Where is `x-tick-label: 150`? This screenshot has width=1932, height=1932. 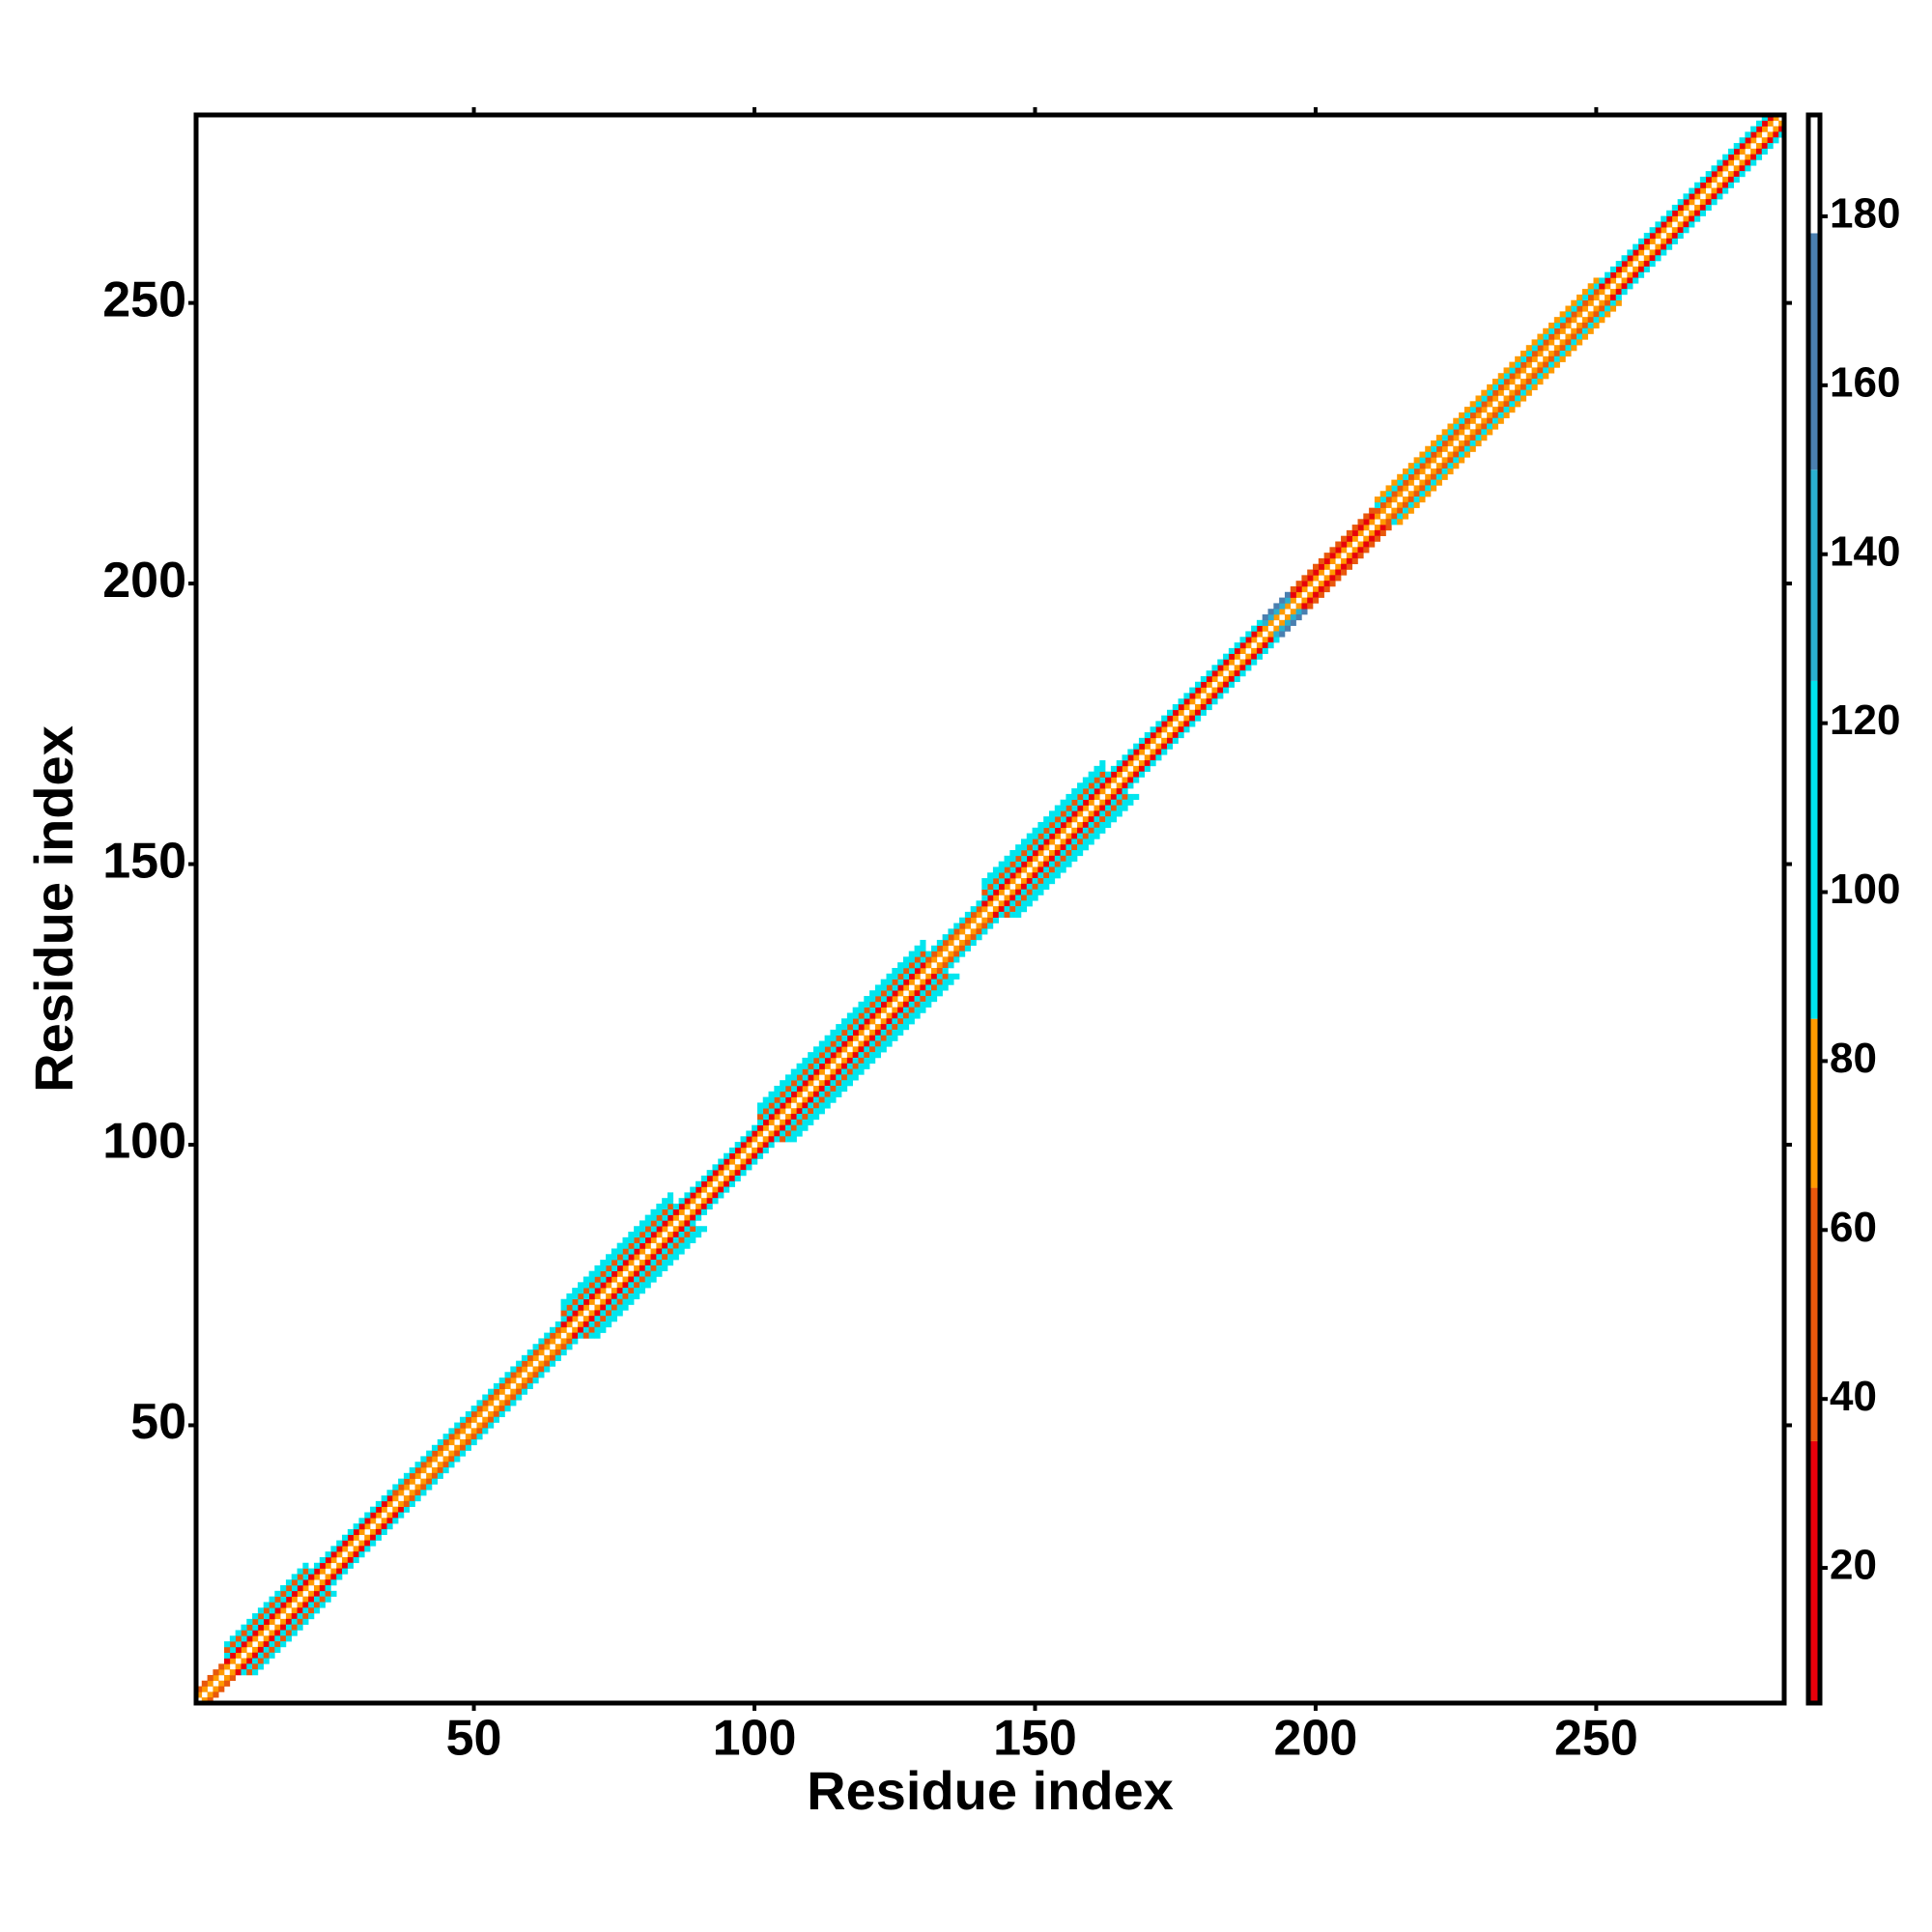
x-tick-label: 150 is located at coordinates (1035, 1739).